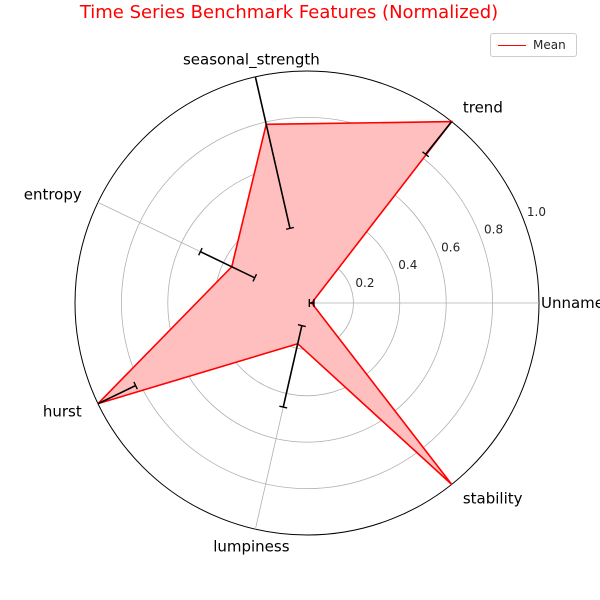 The height and width of the screenshot is (600, 600). Describe the element at coordinates (512, 45) in the screenshot. I see `legend-mean-line` at that location.